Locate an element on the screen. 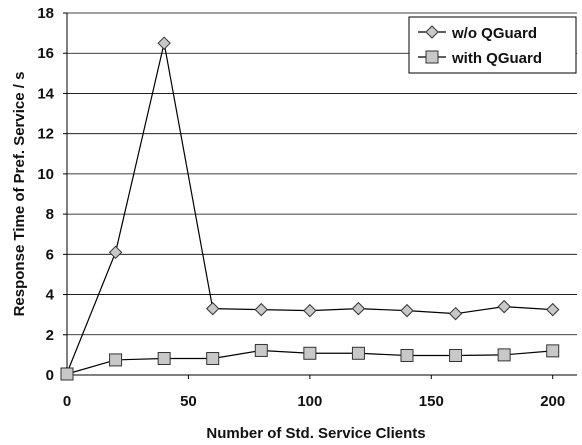 The width and height of the screenshot is (582, 445). y-tick-label: 2 is located at coordinates (50, 335).